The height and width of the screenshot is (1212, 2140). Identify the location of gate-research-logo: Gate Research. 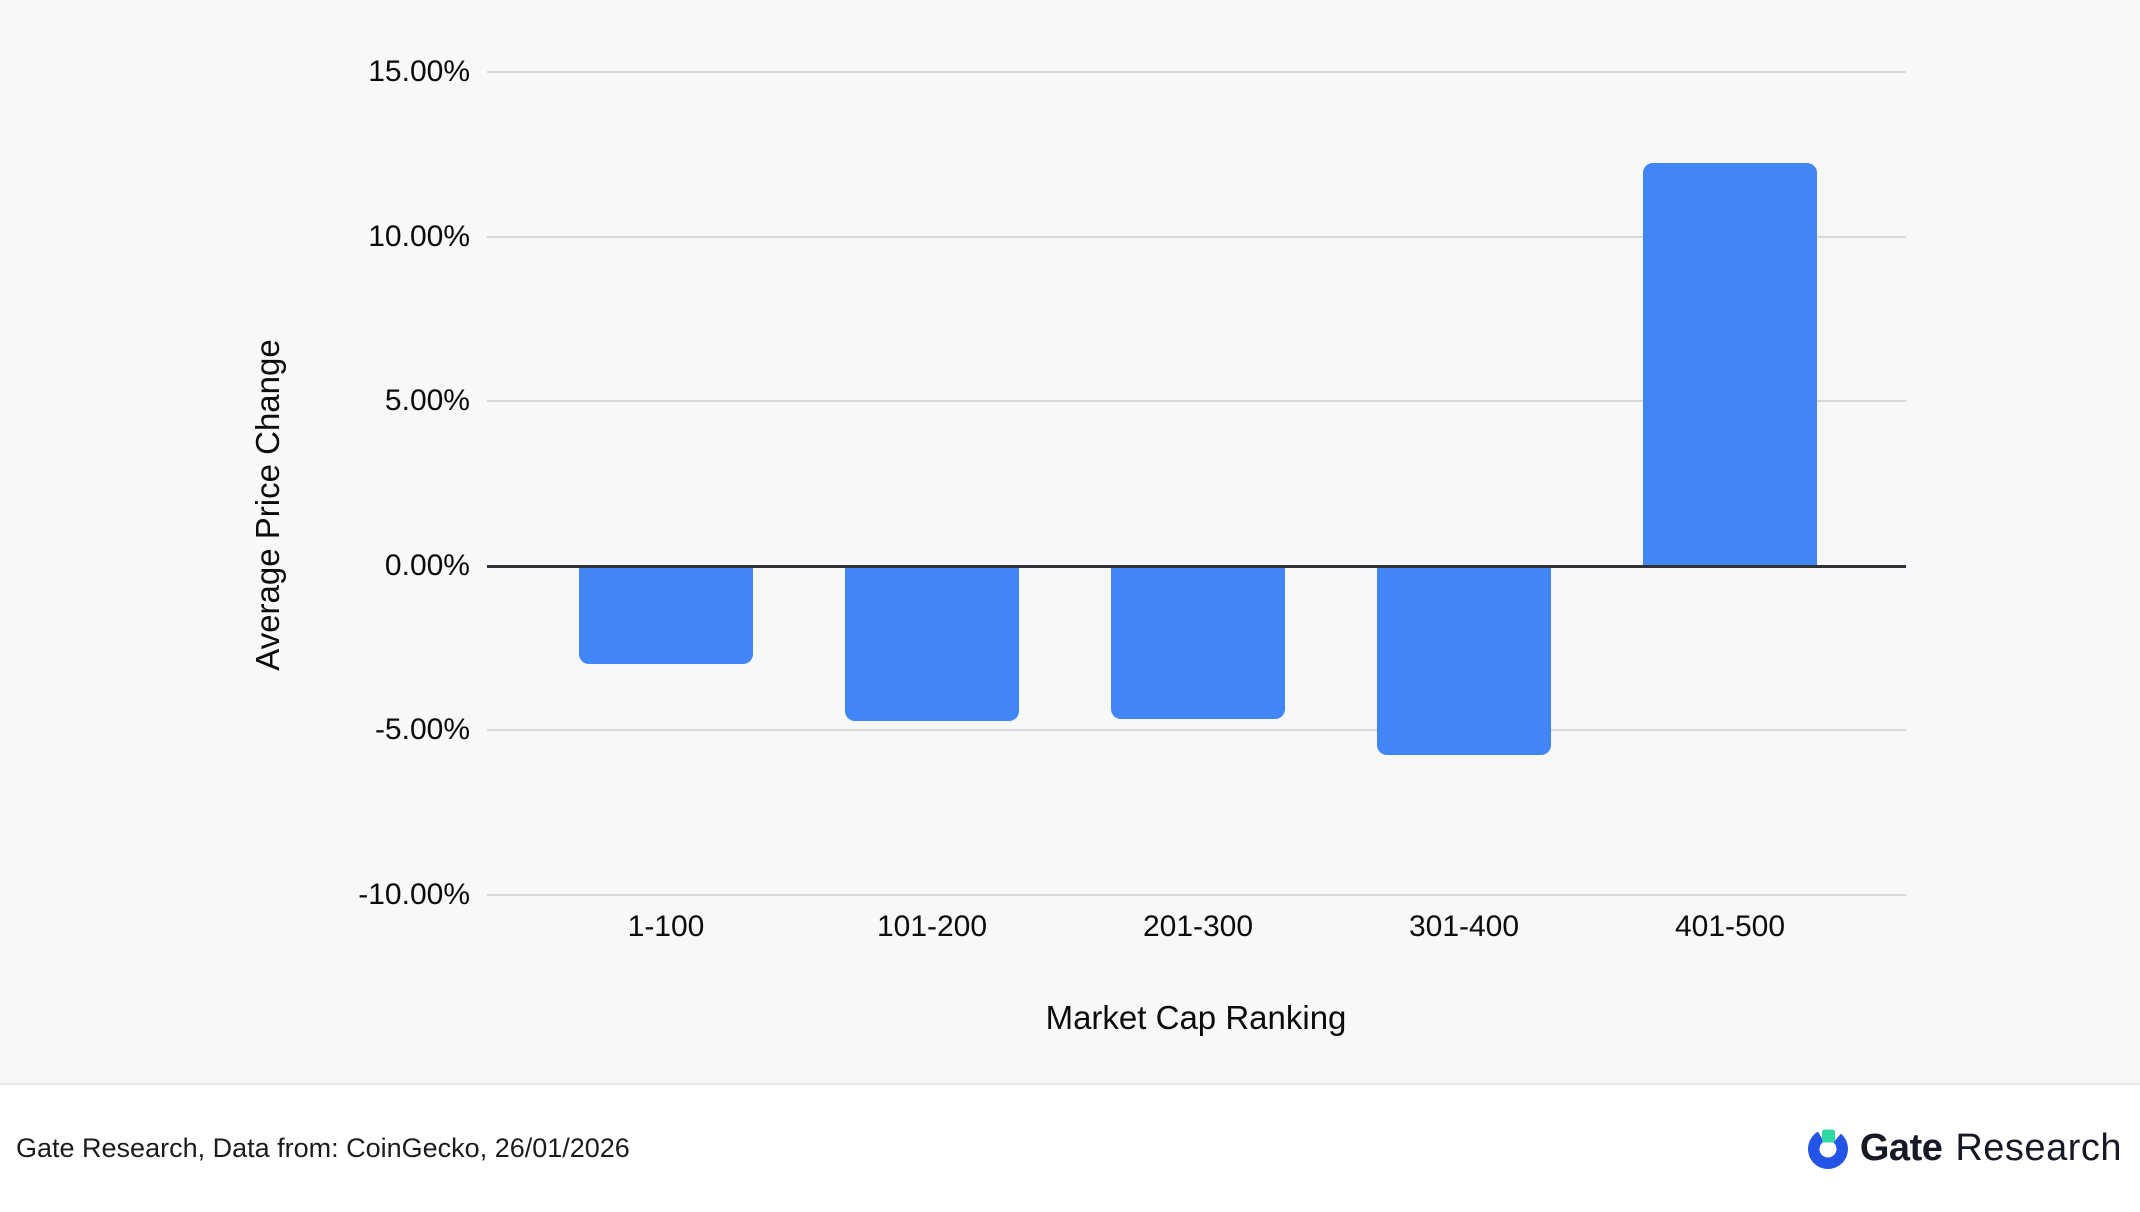
(1963, 1149).